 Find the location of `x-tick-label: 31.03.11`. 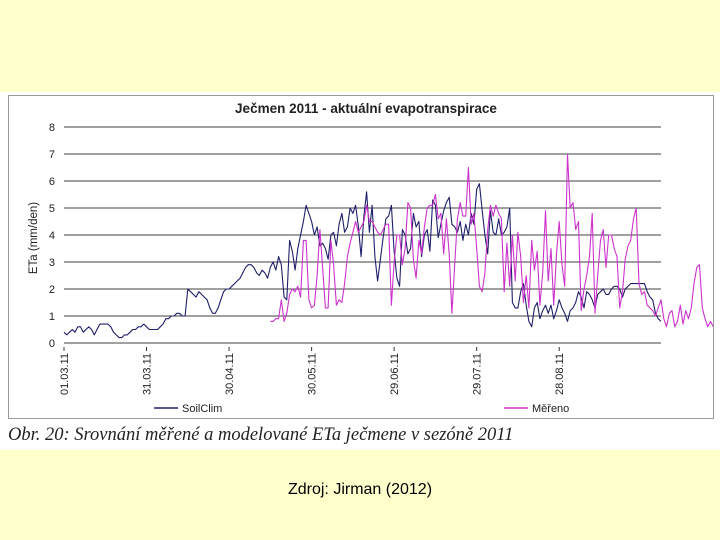

x-tick-label: 31.03.11 is located at coordinates (148, 374).